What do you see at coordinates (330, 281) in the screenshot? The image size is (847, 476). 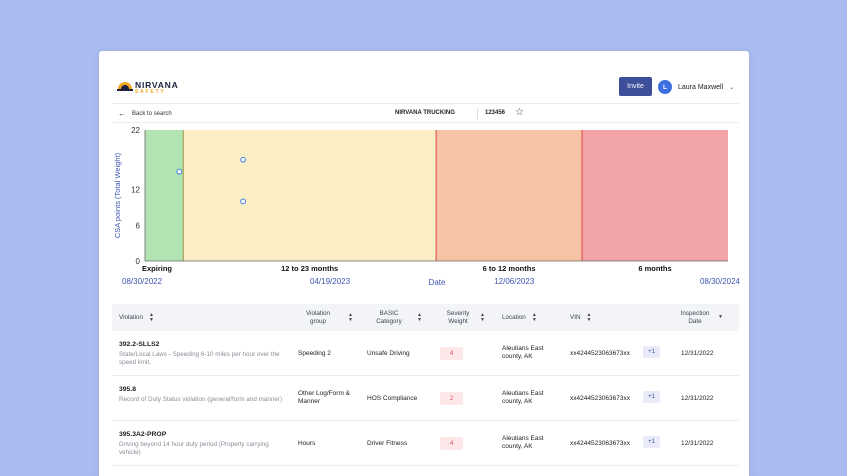 I see `x-tick-label: 04/19/2023` at bounding box center [330, 281].